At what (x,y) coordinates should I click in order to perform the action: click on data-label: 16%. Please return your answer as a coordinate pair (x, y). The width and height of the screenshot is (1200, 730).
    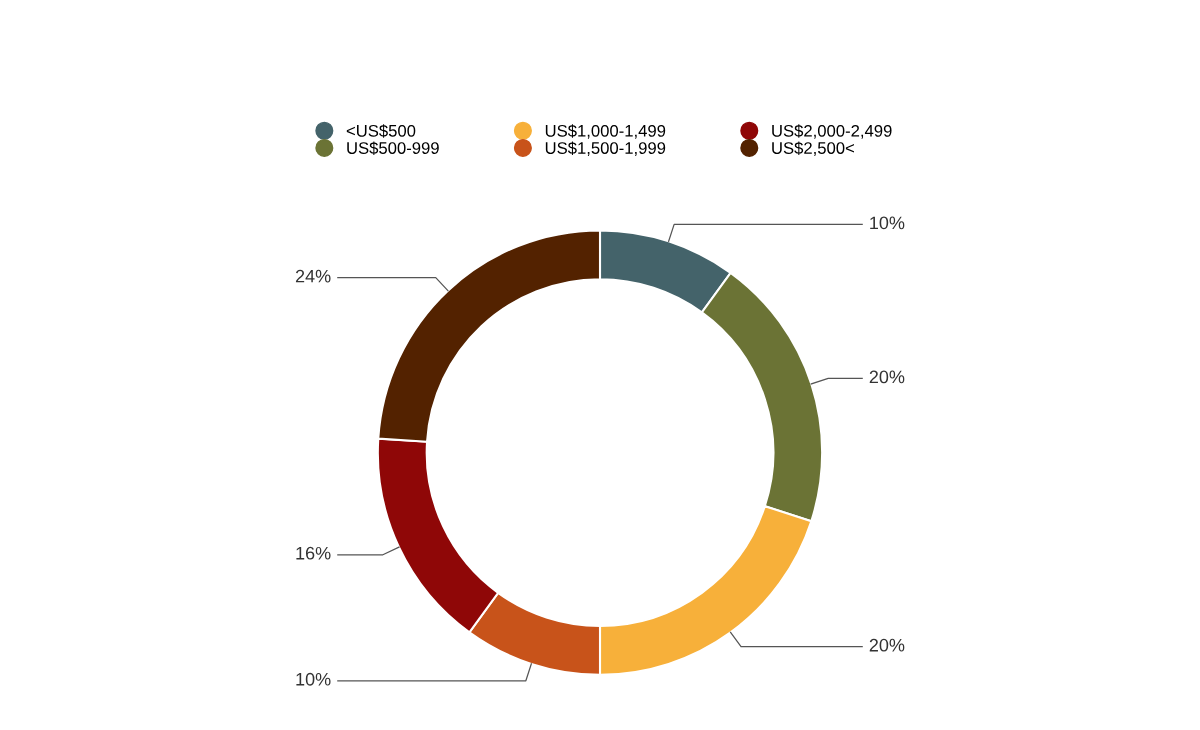
    Looking at the image, I should click on (313, 553).